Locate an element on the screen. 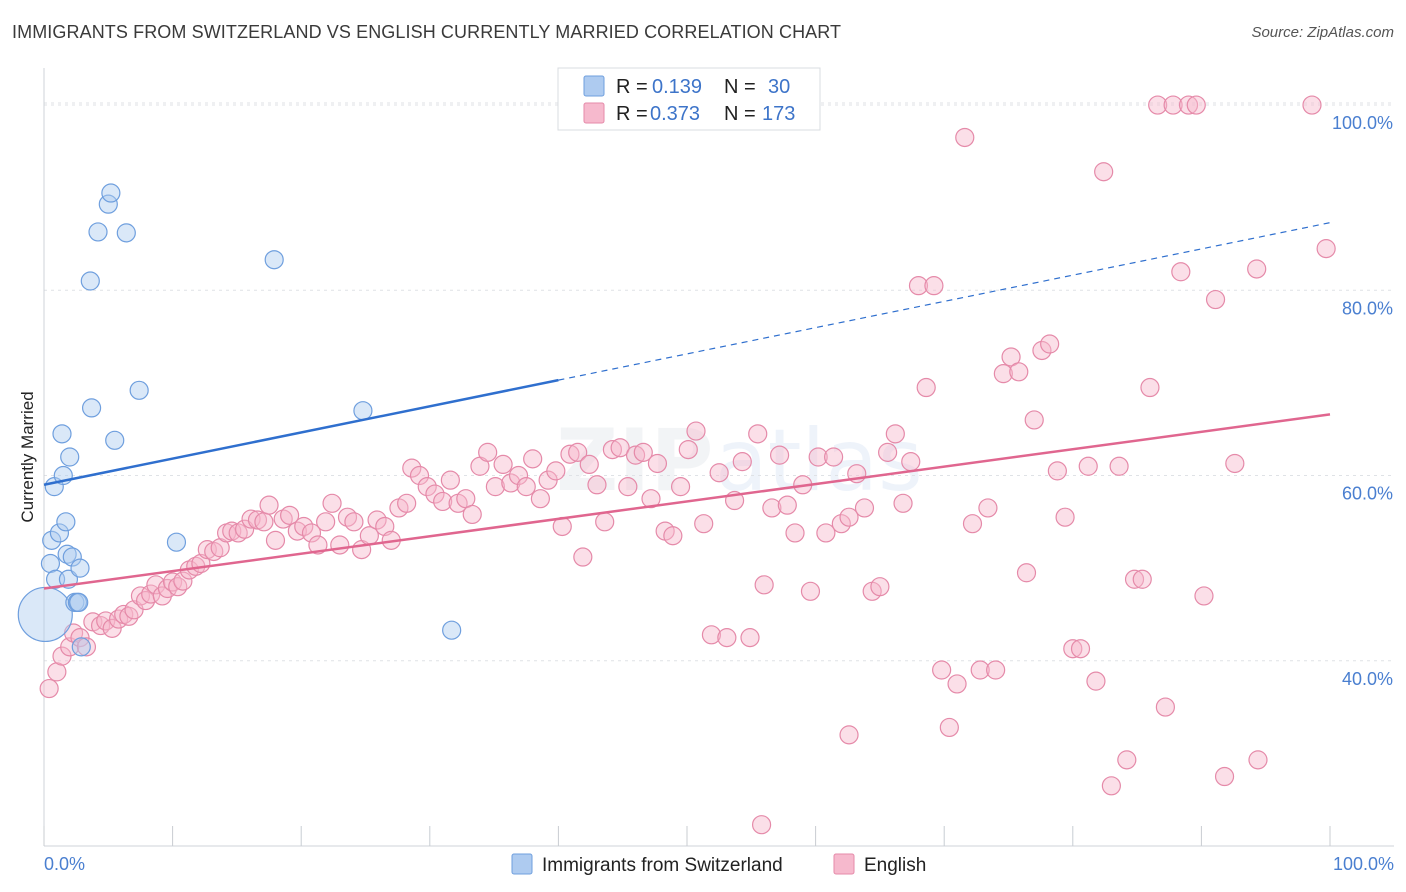 This screenshot has width=1406, height=892. legend-r-label-1: R = is located at coordinates (632, 87).